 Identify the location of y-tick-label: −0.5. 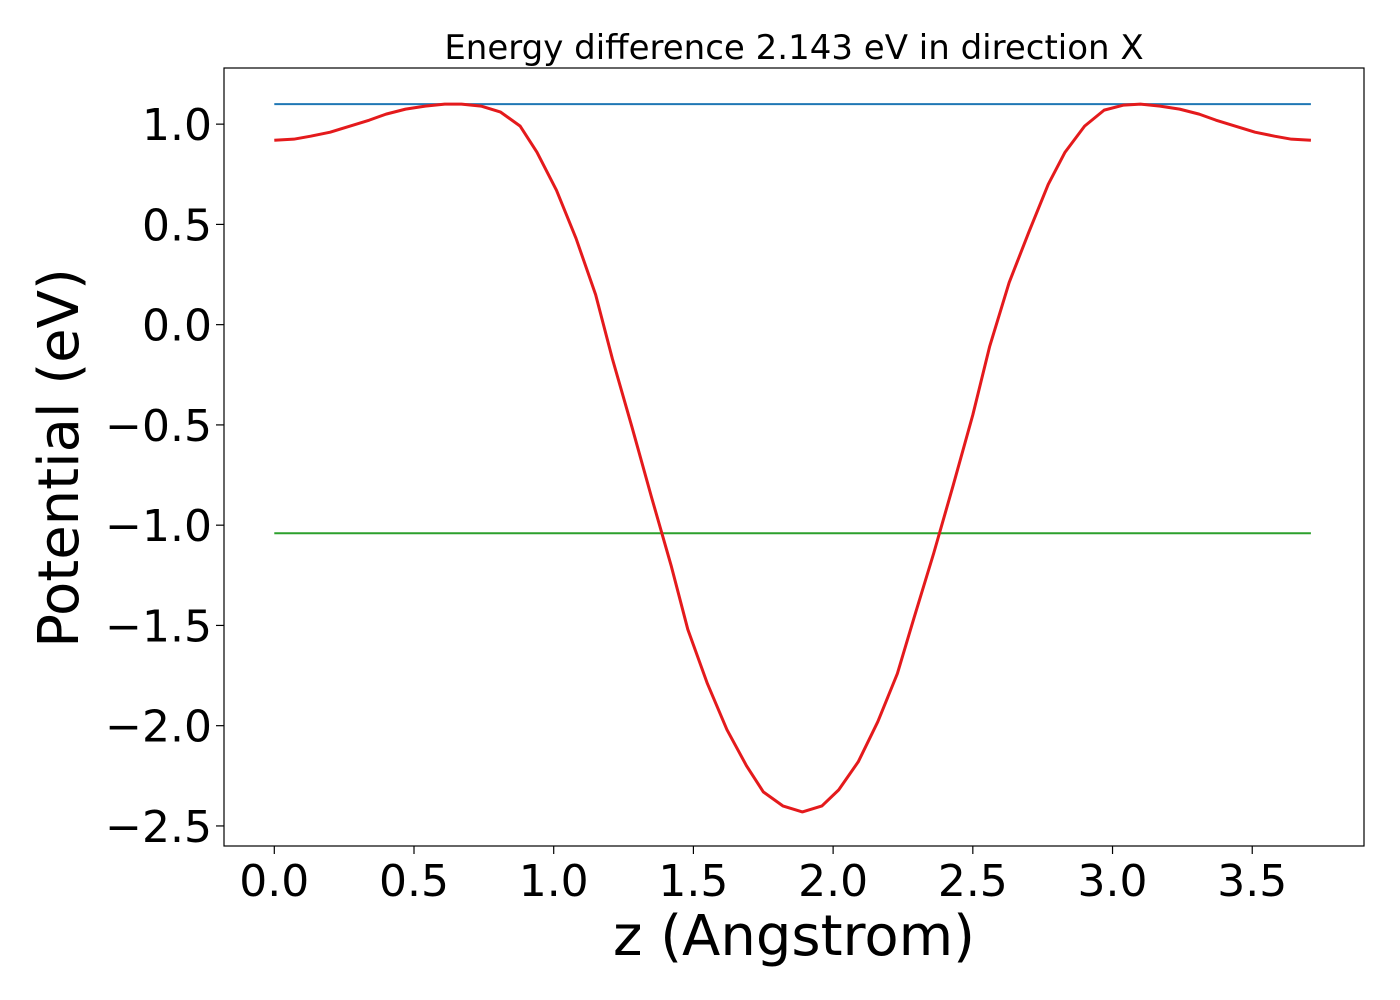
(158, 426).